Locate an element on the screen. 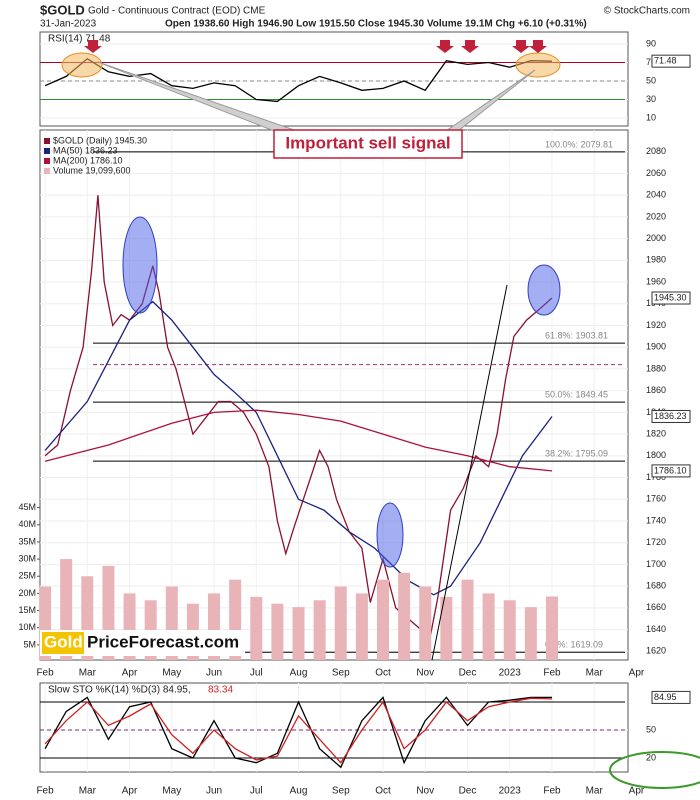 The height and width of the screenshot is (800, 700). y-tick-label: 1620 is located at coordinates (656, 651).